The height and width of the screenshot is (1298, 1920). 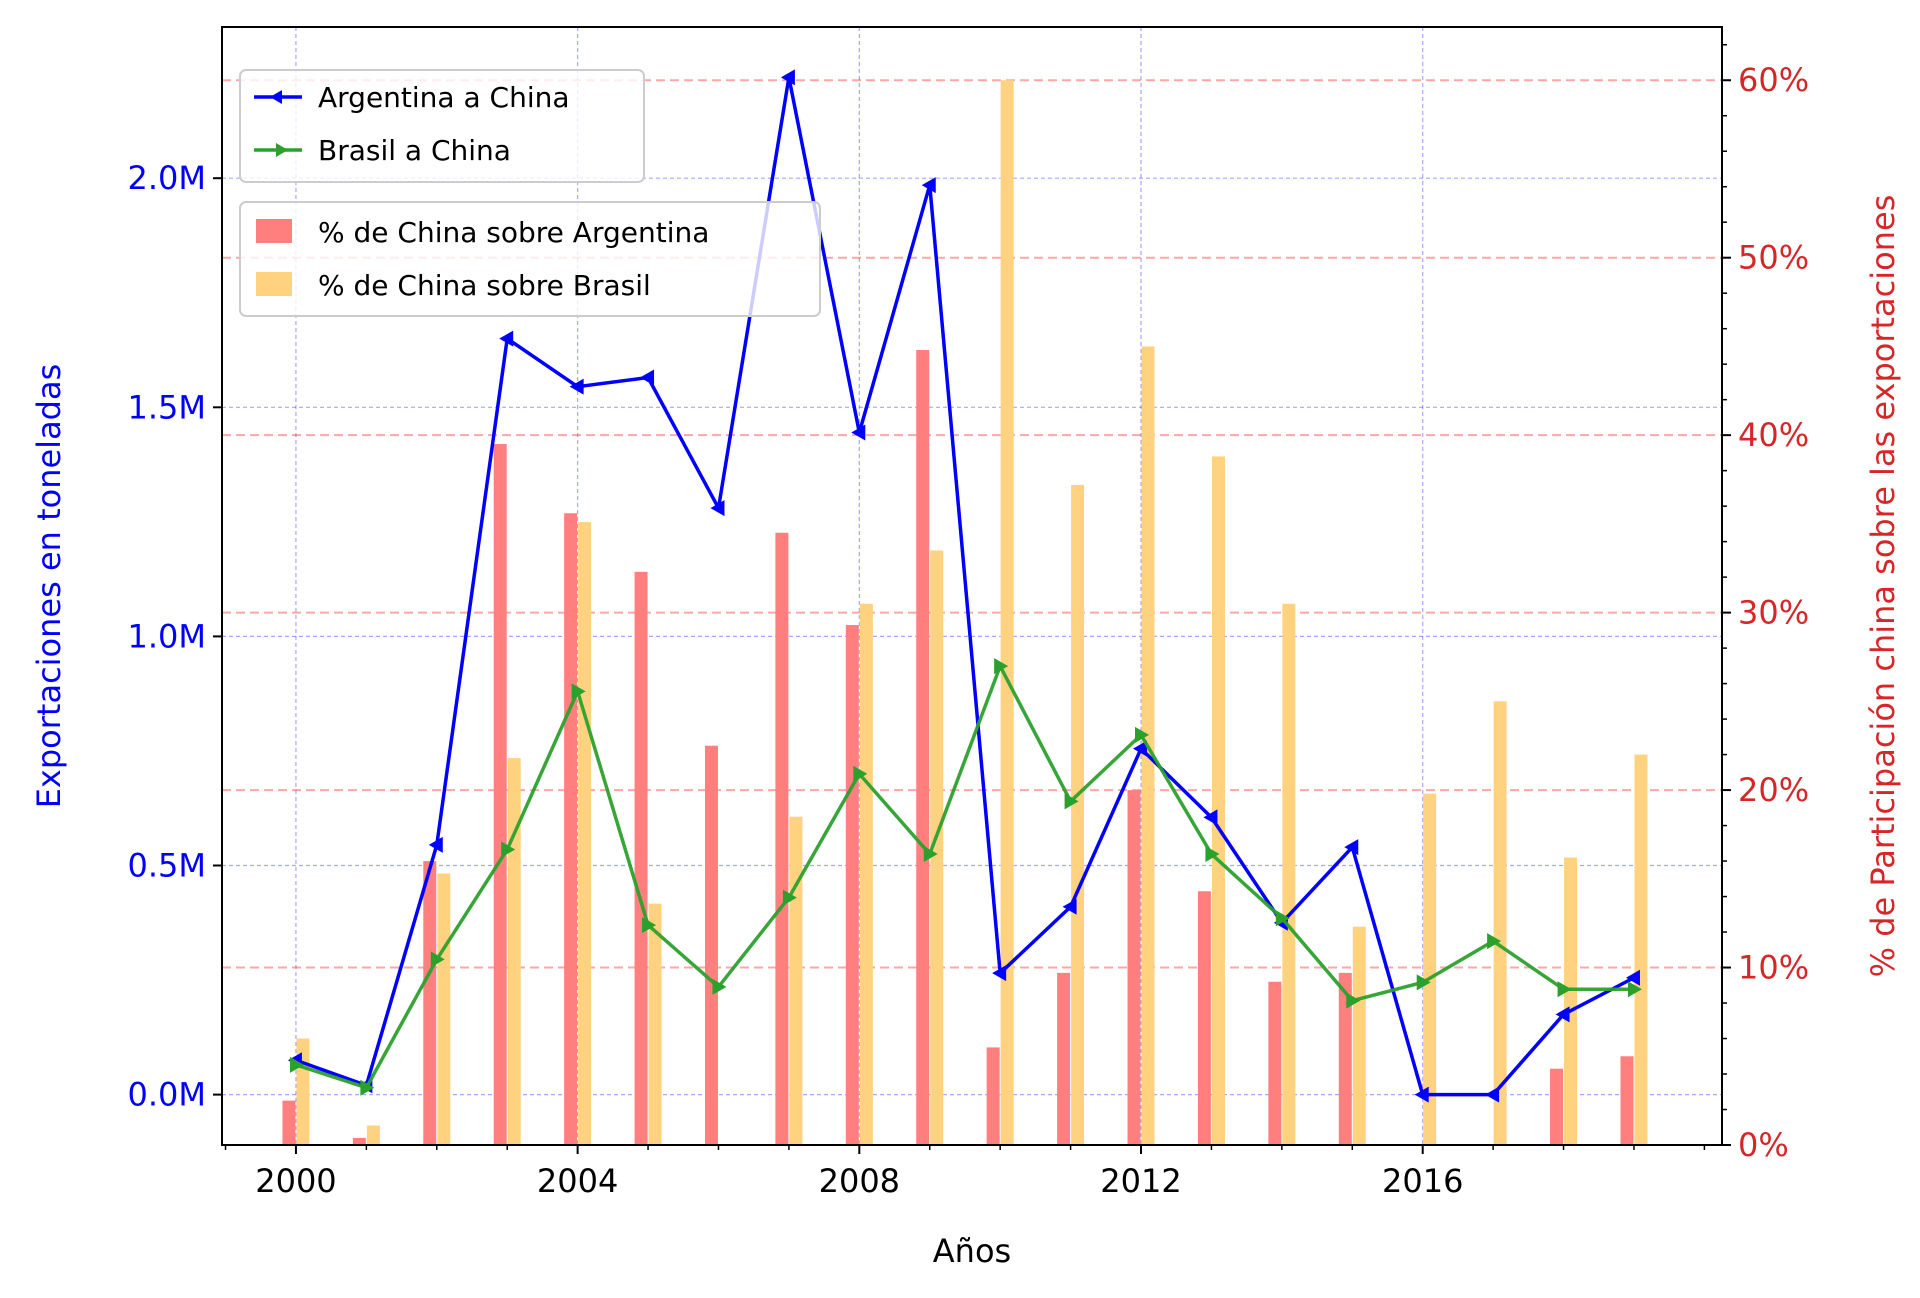 I want to click on left-y-tick-label: 0.0M, so click(x=167, y=1095).